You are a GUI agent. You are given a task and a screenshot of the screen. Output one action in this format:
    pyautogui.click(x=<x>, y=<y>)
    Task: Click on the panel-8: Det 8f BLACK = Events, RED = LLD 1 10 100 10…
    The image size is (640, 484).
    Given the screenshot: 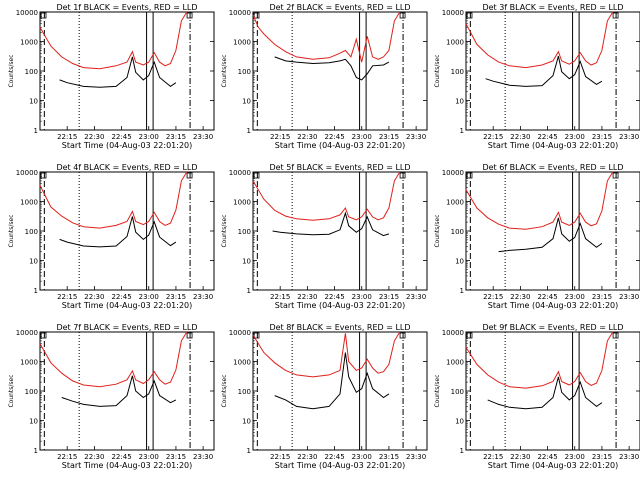 What is the action you would take?
    pyautogui.click(x=324, y=396)
    